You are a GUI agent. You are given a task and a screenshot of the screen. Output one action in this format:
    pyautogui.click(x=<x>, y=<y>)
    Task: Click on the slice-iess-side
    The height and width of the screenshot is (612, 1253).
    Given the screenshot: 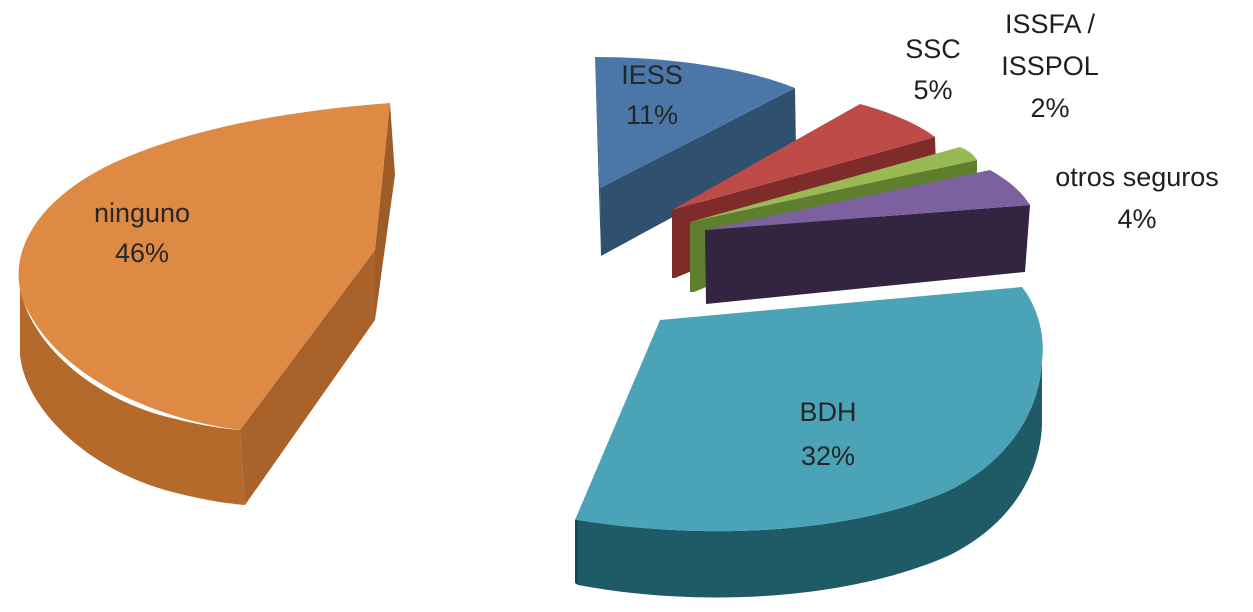 What is the action you would take?
    pyautogui.click(x=698, y=172)
    